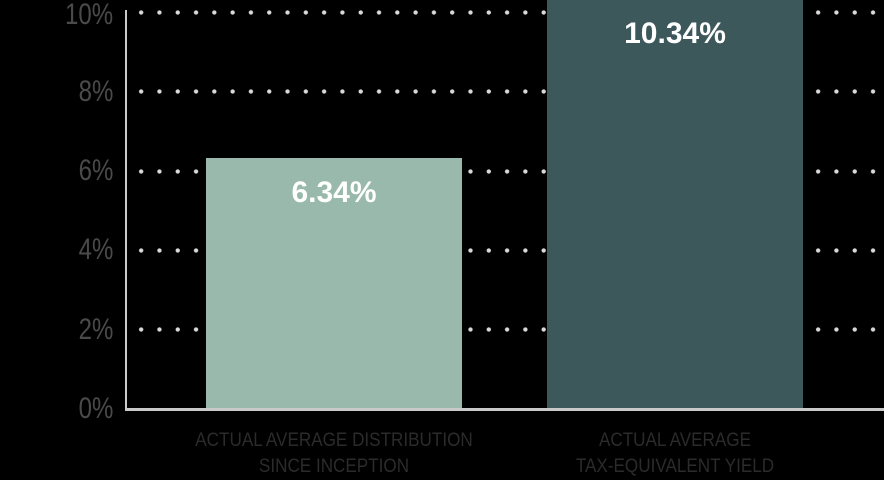 The height and width of the screenshot is (480, 884). Describe the element at coordinates (508, 12) in the screenshot. I see `gridline-10pct` at that location.